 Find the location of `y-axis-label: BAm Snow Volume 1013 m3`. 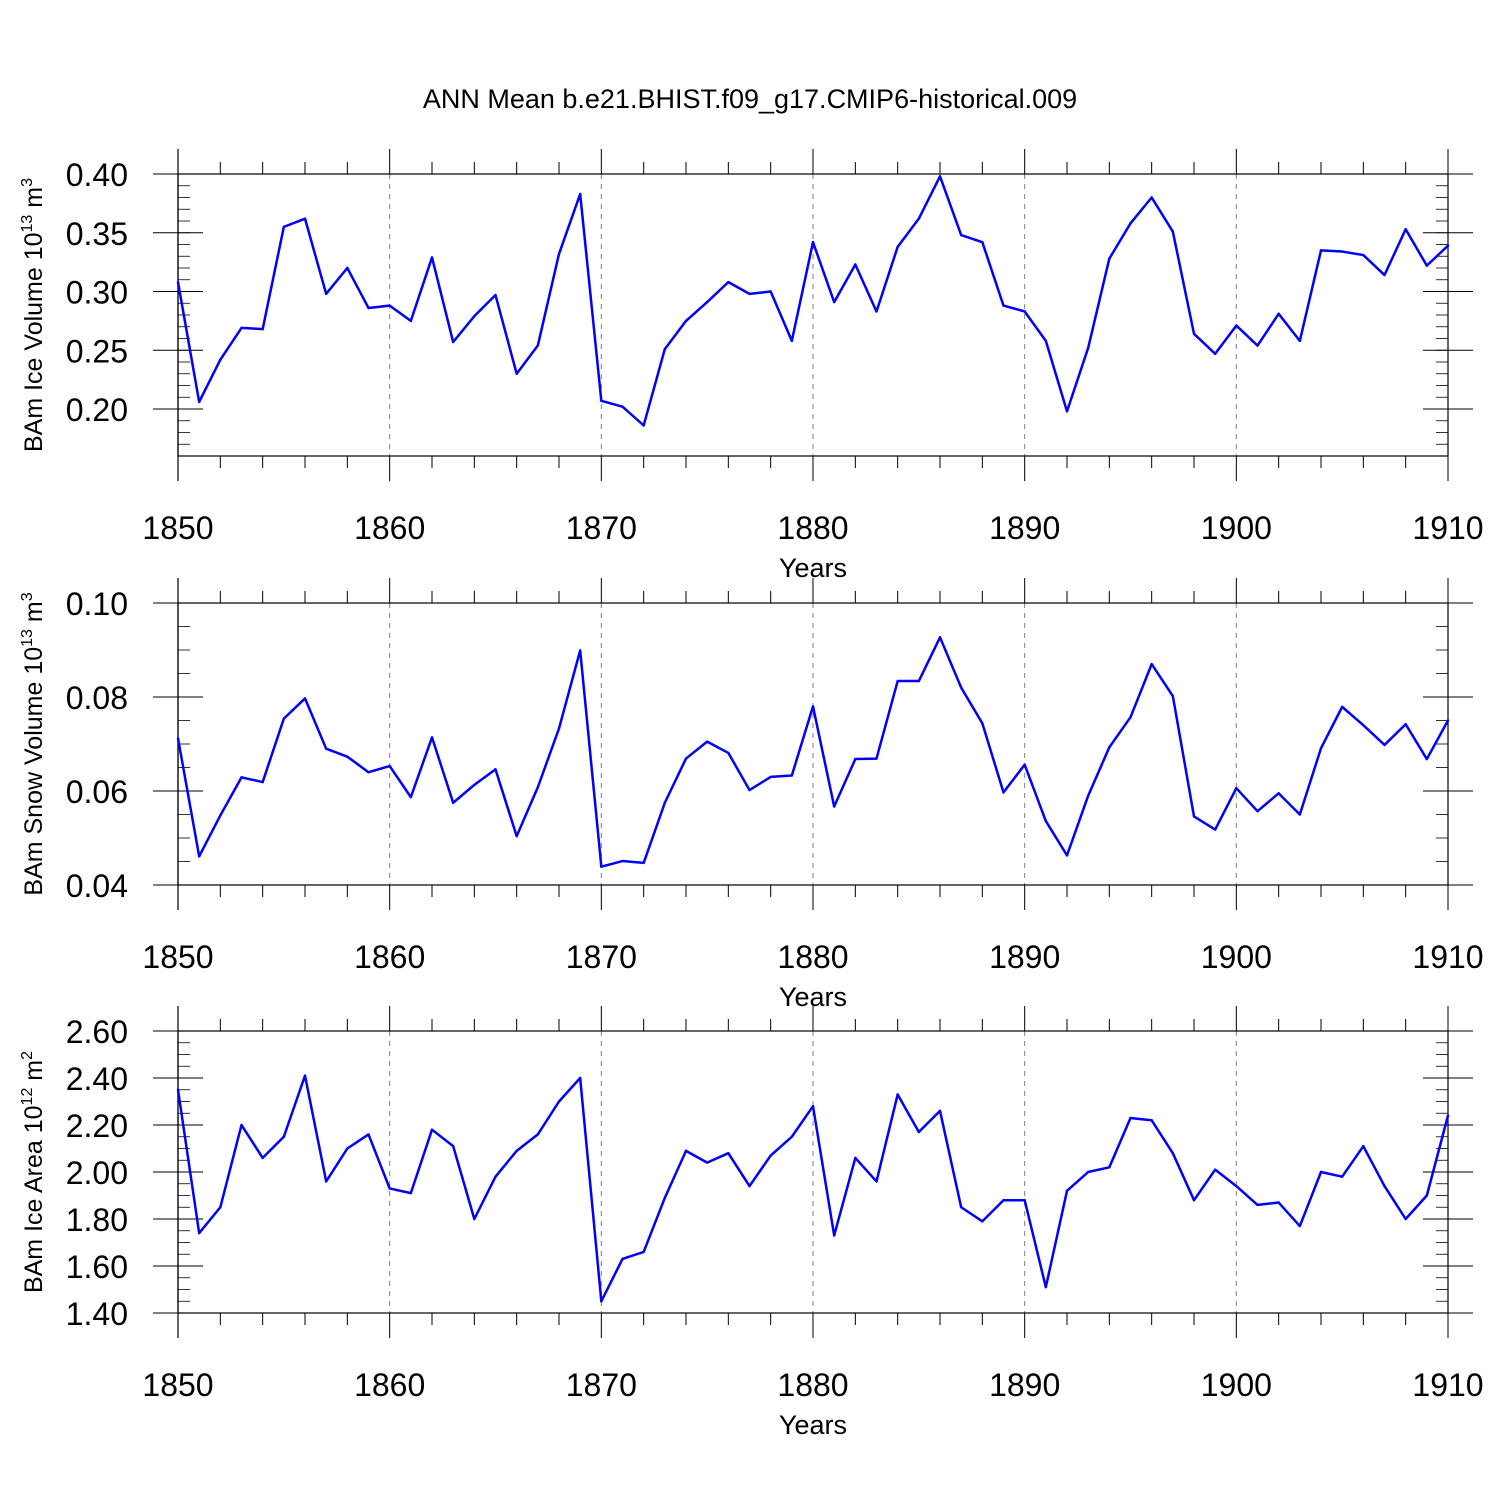

y-axis-label: BAm Snow Volume 1013 m3 is located at coordinates (33, 743).